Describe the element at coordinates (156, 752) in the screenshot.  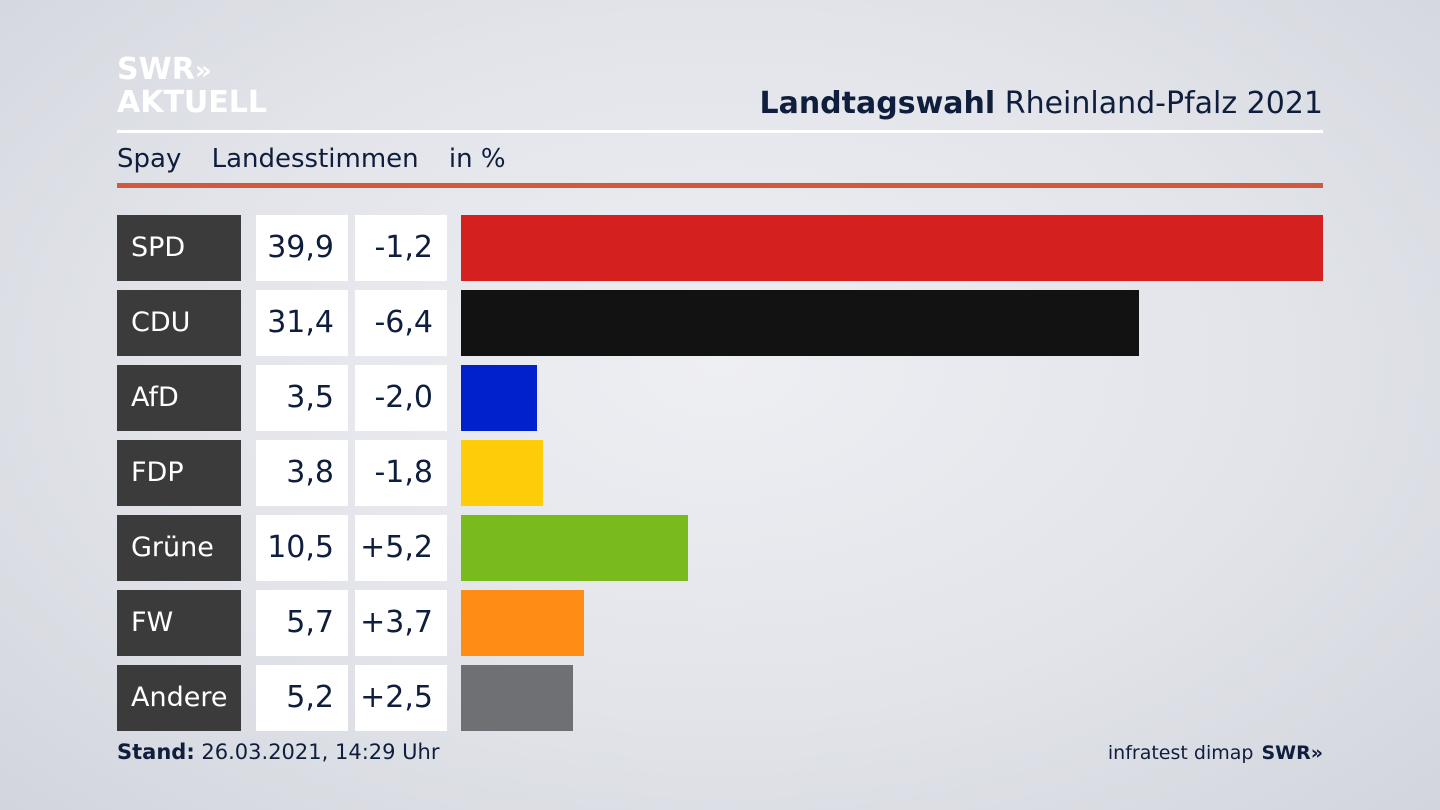
I see `stand-label: Stand:` at that location.